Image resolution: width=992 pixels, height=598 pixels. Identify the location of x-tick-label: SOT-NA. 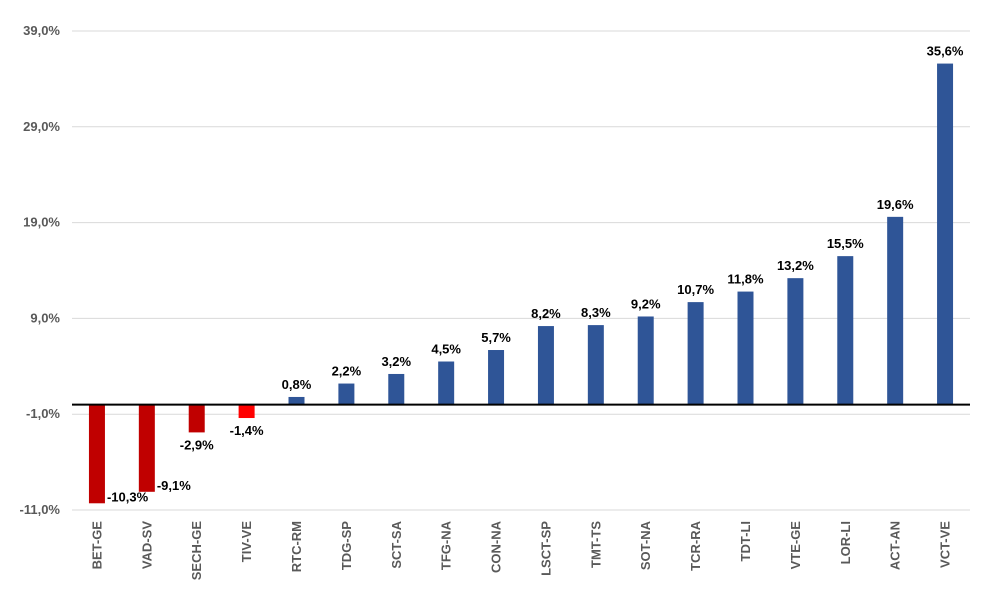
(645, 545).